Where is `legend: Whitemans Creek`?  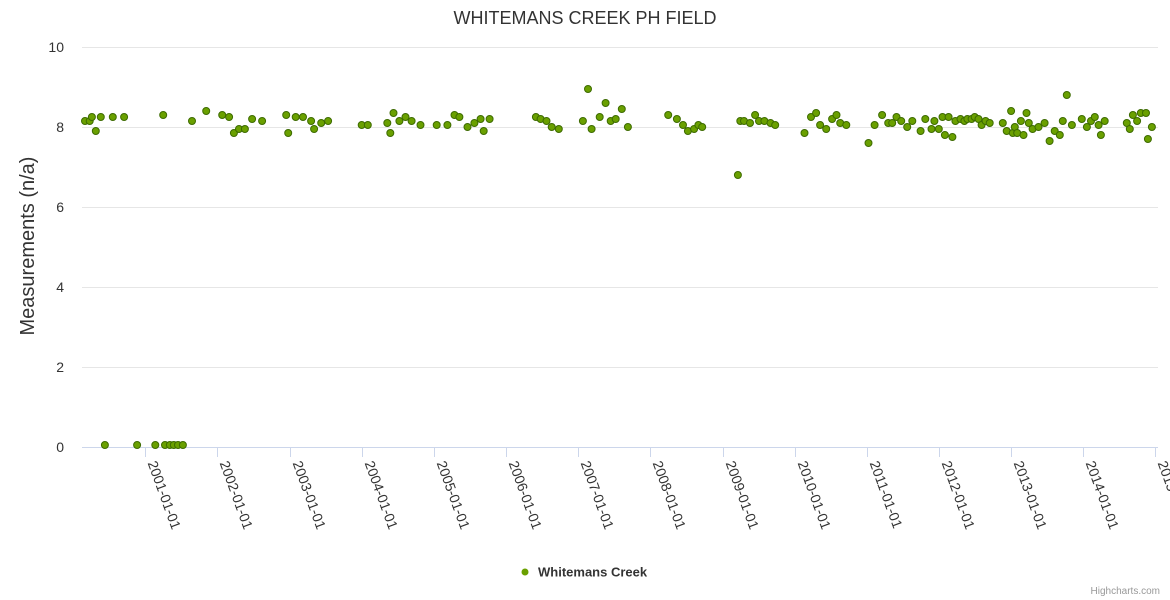 legend: Whitemans Creek is located at coordinates (584, 572).